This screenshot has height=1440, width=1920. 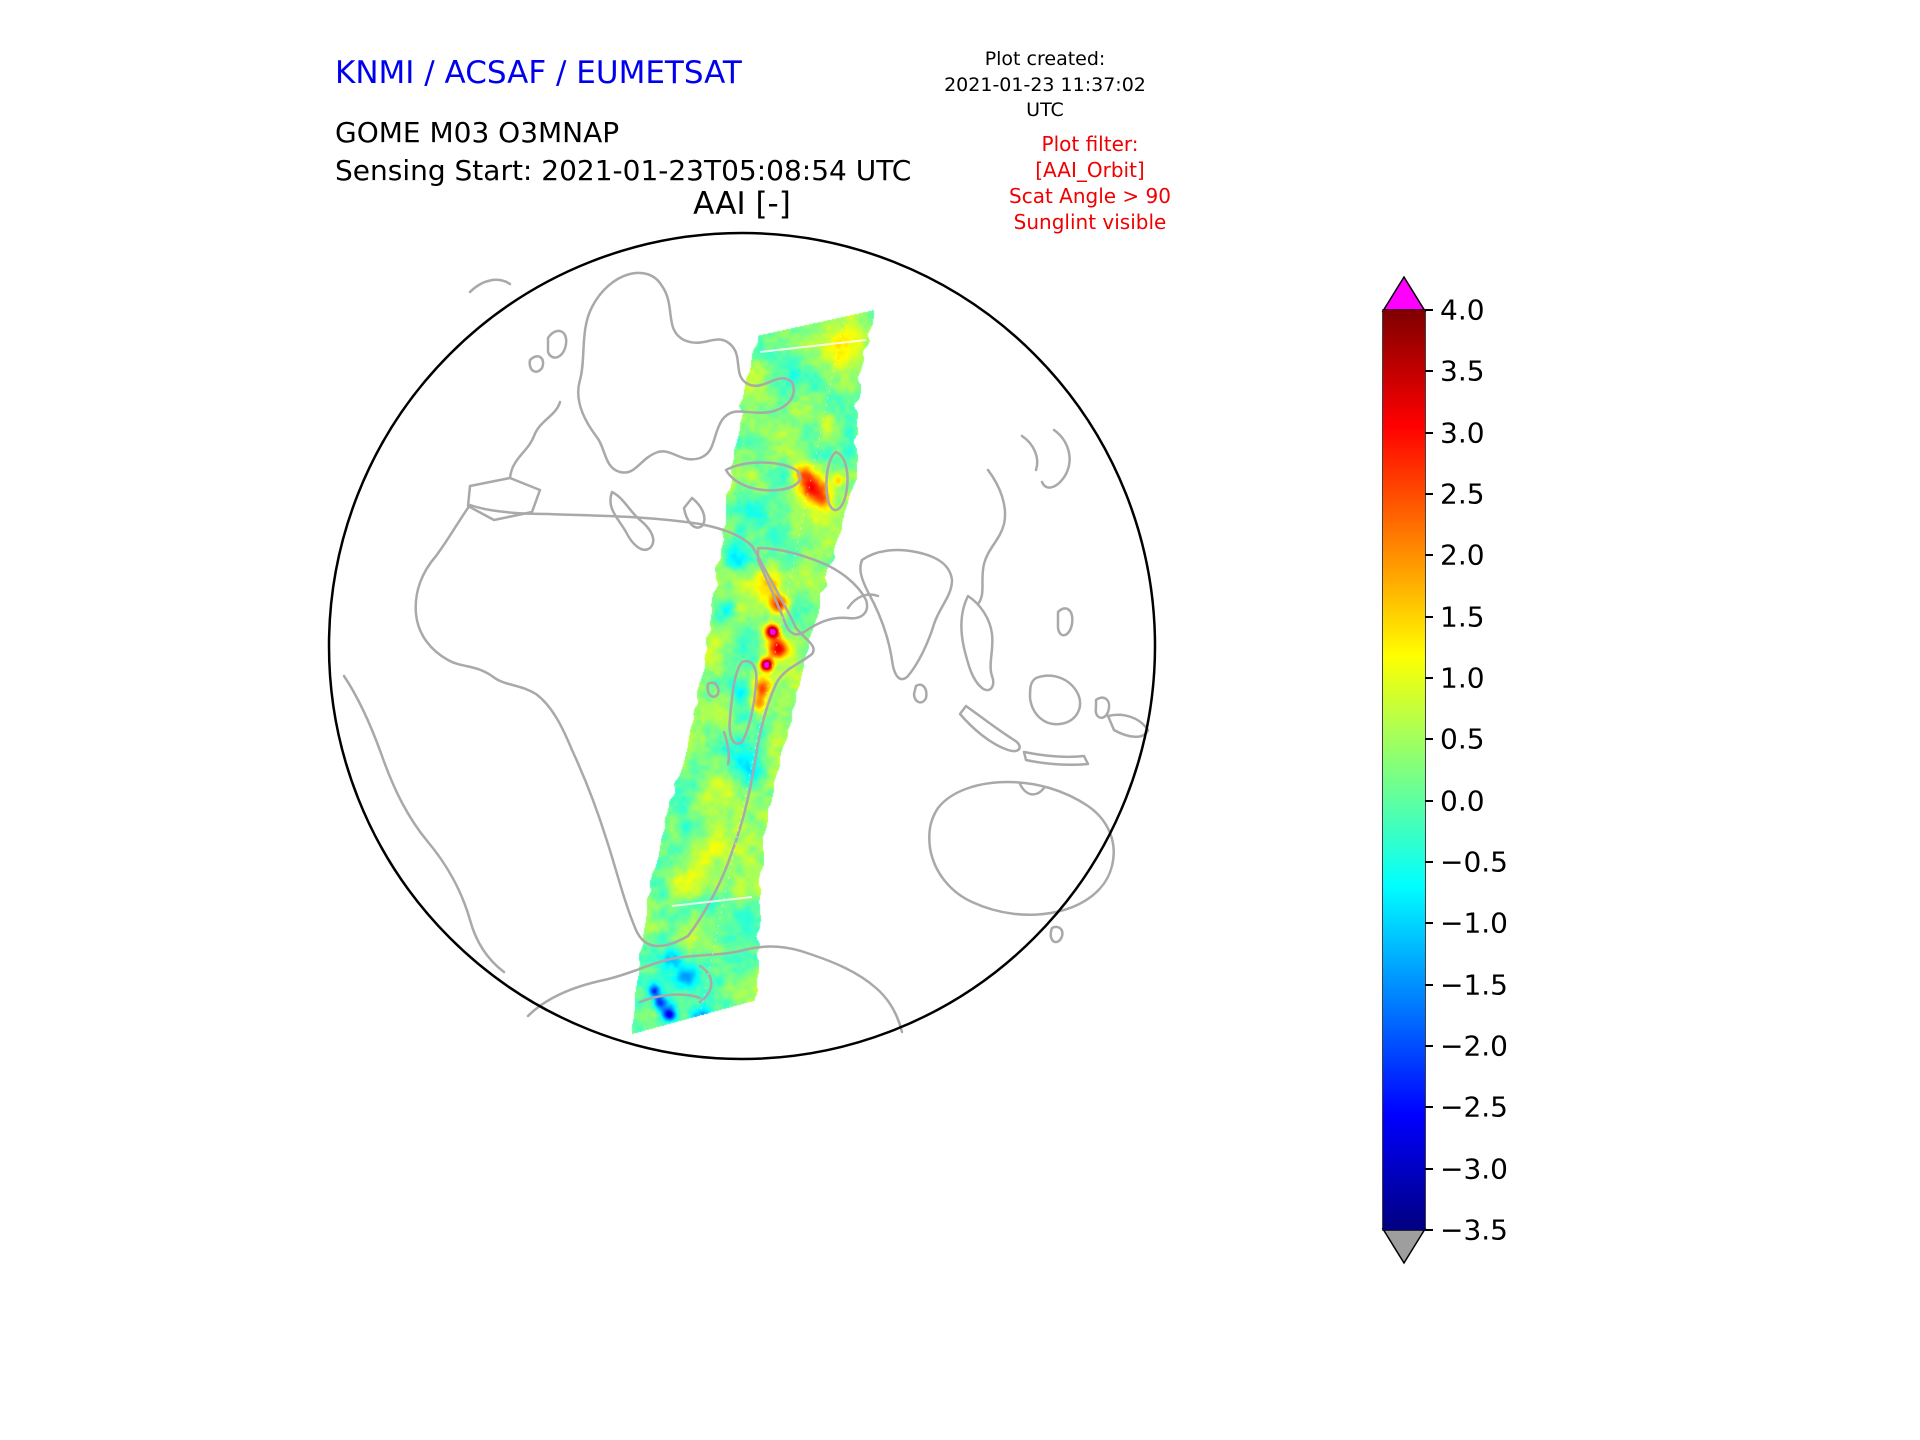 What do you see at coordinates (1404, 1246) in the screenshot?
I see `colorbar-under-arrow` at bounding box center [1404, 1246].